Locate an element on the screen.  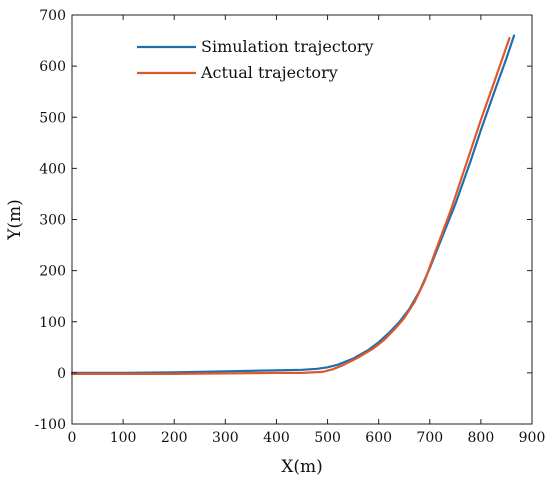
x-tick-label: 0 is located at coordinates (72, 438).